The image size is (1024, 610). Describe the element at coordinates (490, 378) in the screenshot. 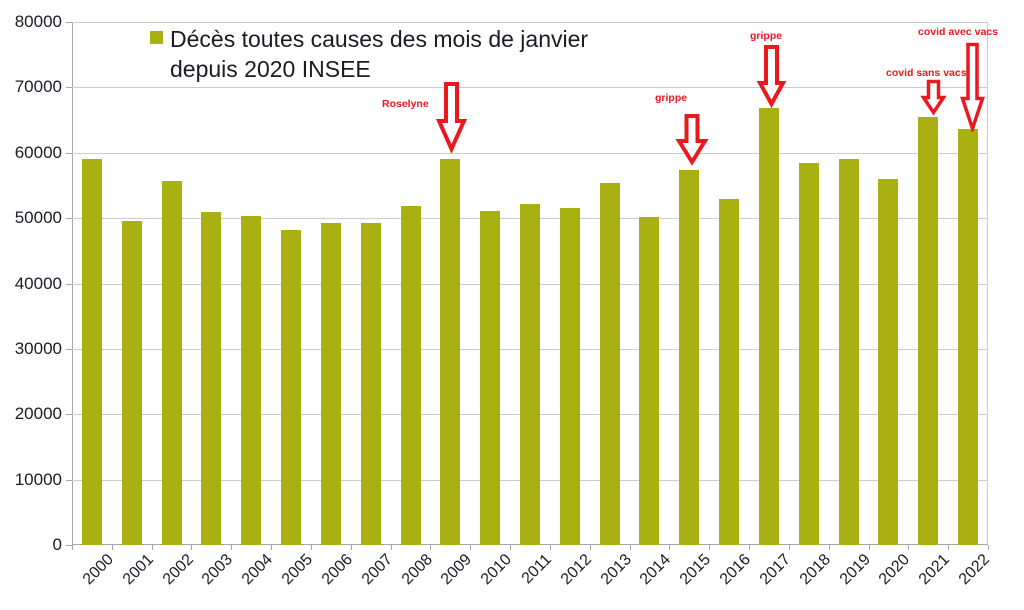

I see `bar-2010` at that location.